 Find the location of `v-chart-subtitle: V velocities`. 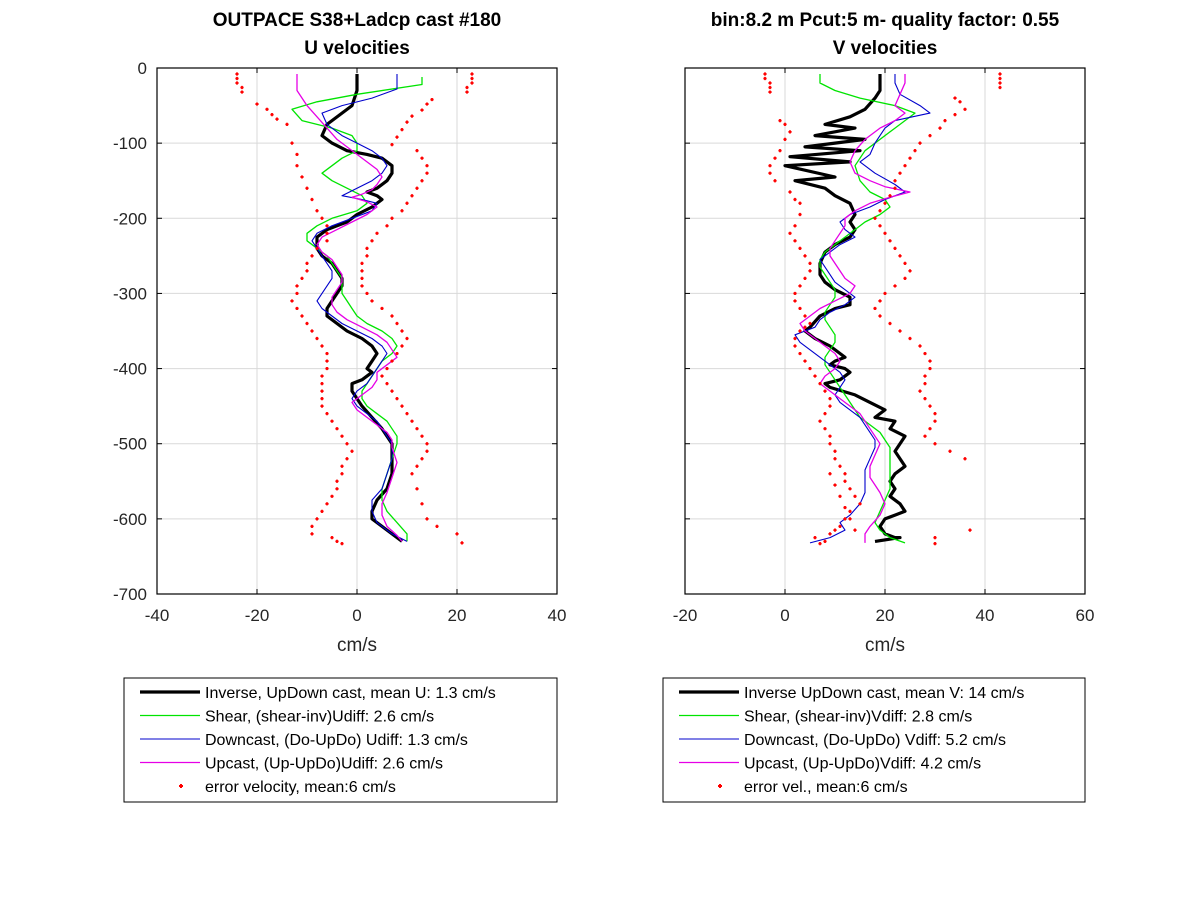

v-chart-subtitle: V velocities is located at coordinates (885, 48).